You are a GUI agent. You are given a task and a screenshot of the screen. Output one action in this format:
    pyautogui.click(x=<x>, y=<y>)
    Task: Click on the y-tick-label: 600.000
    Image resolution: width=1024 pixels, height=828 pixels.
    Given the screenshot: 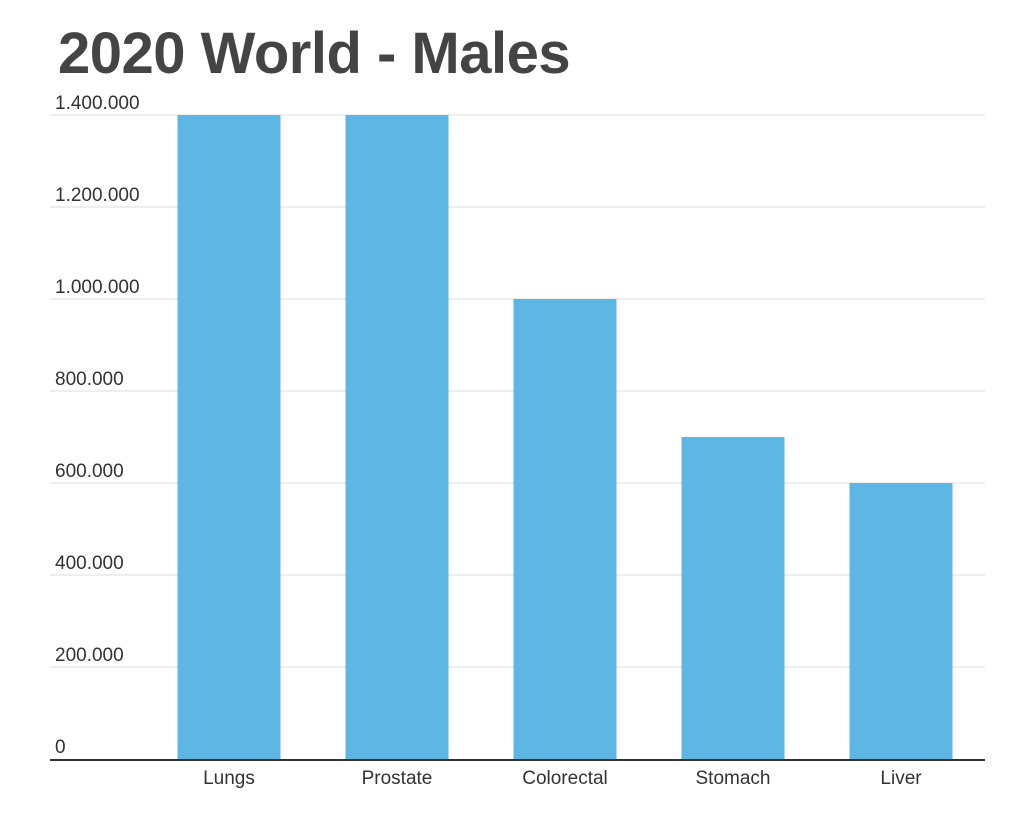 What is the action you would take?
    pyautogui.click(x=89, y=471)
    